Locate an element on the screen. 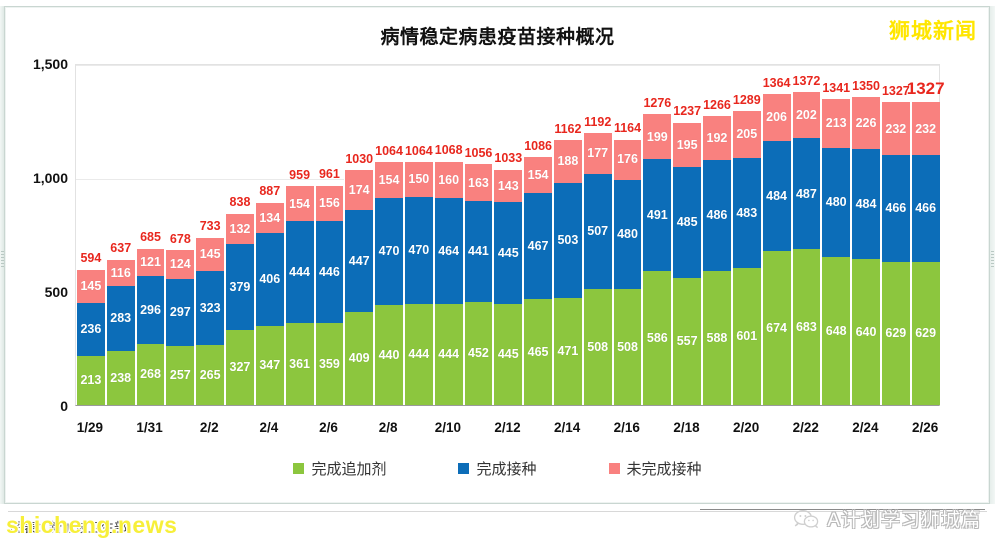 This screenshot has width=995, height=550. bar-column: 202 487 683 1372 is located at coordinates (806, 235).